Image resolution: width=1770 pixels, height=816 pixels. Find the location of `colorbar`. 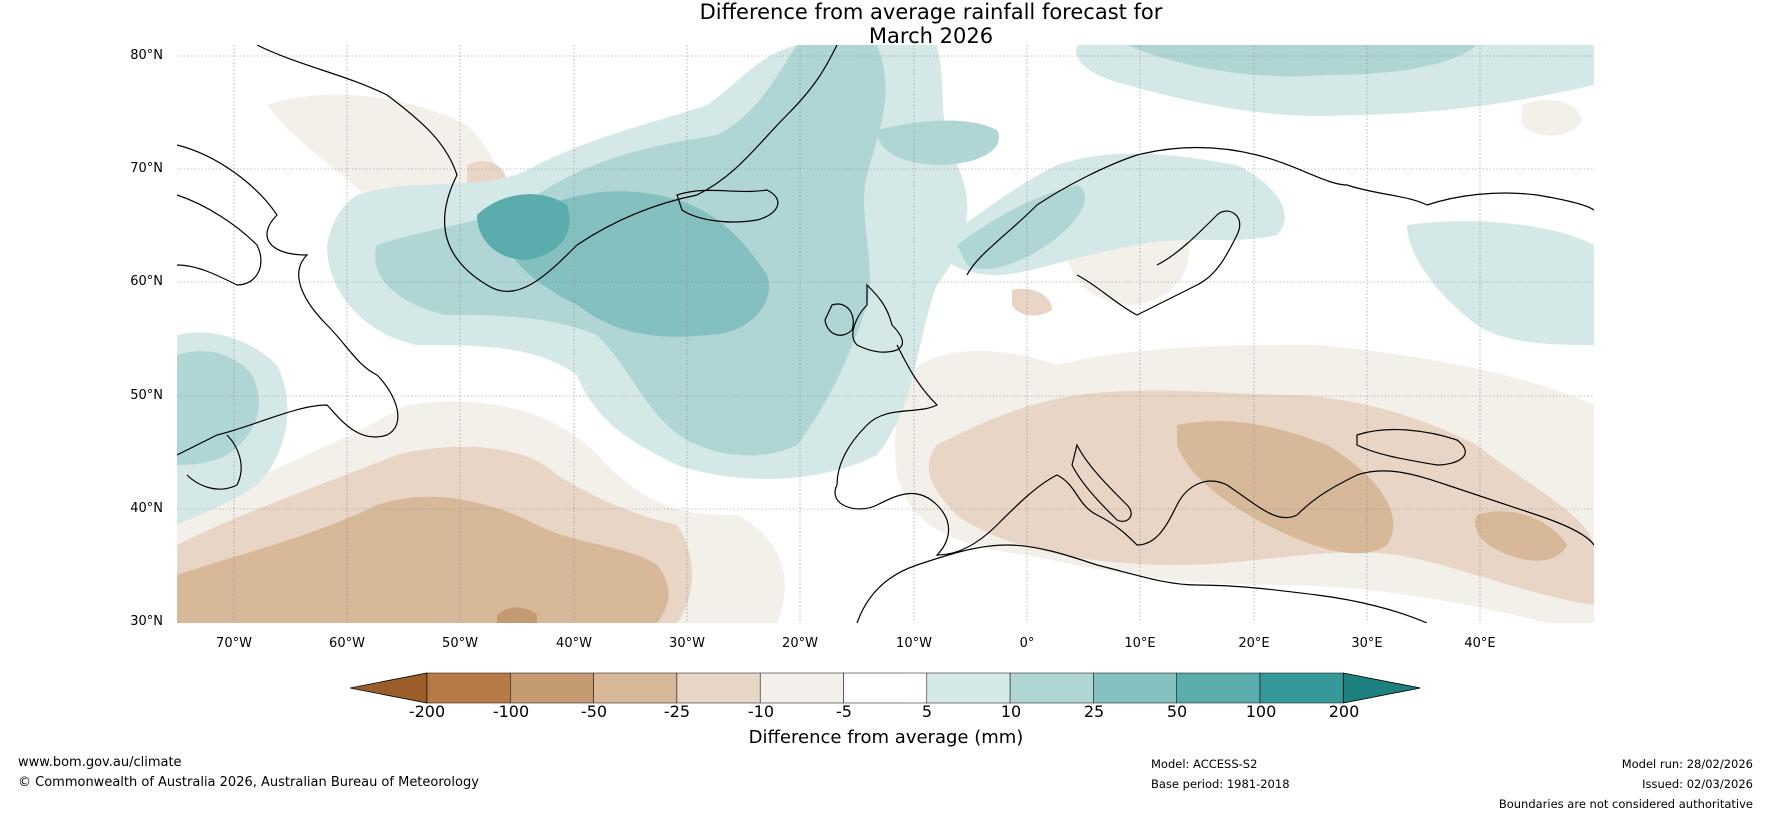

colorbar is located at coordinates (885, 688).